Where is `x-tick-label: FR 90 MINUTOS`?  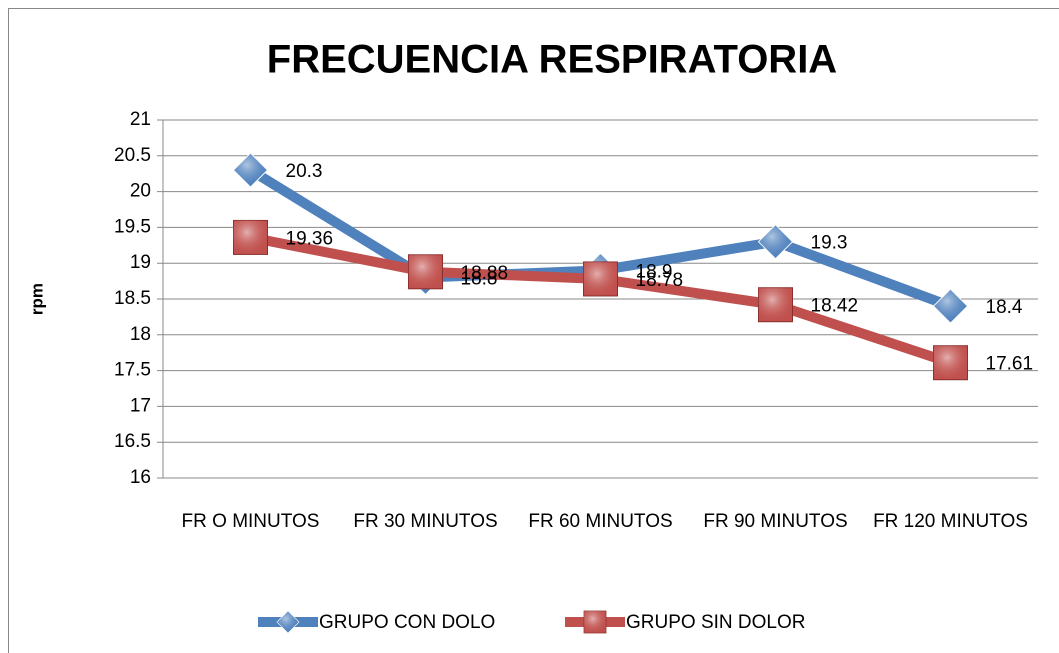 x-tick-label: FR 90 MINUTOS is located at coordinates (775, 521).